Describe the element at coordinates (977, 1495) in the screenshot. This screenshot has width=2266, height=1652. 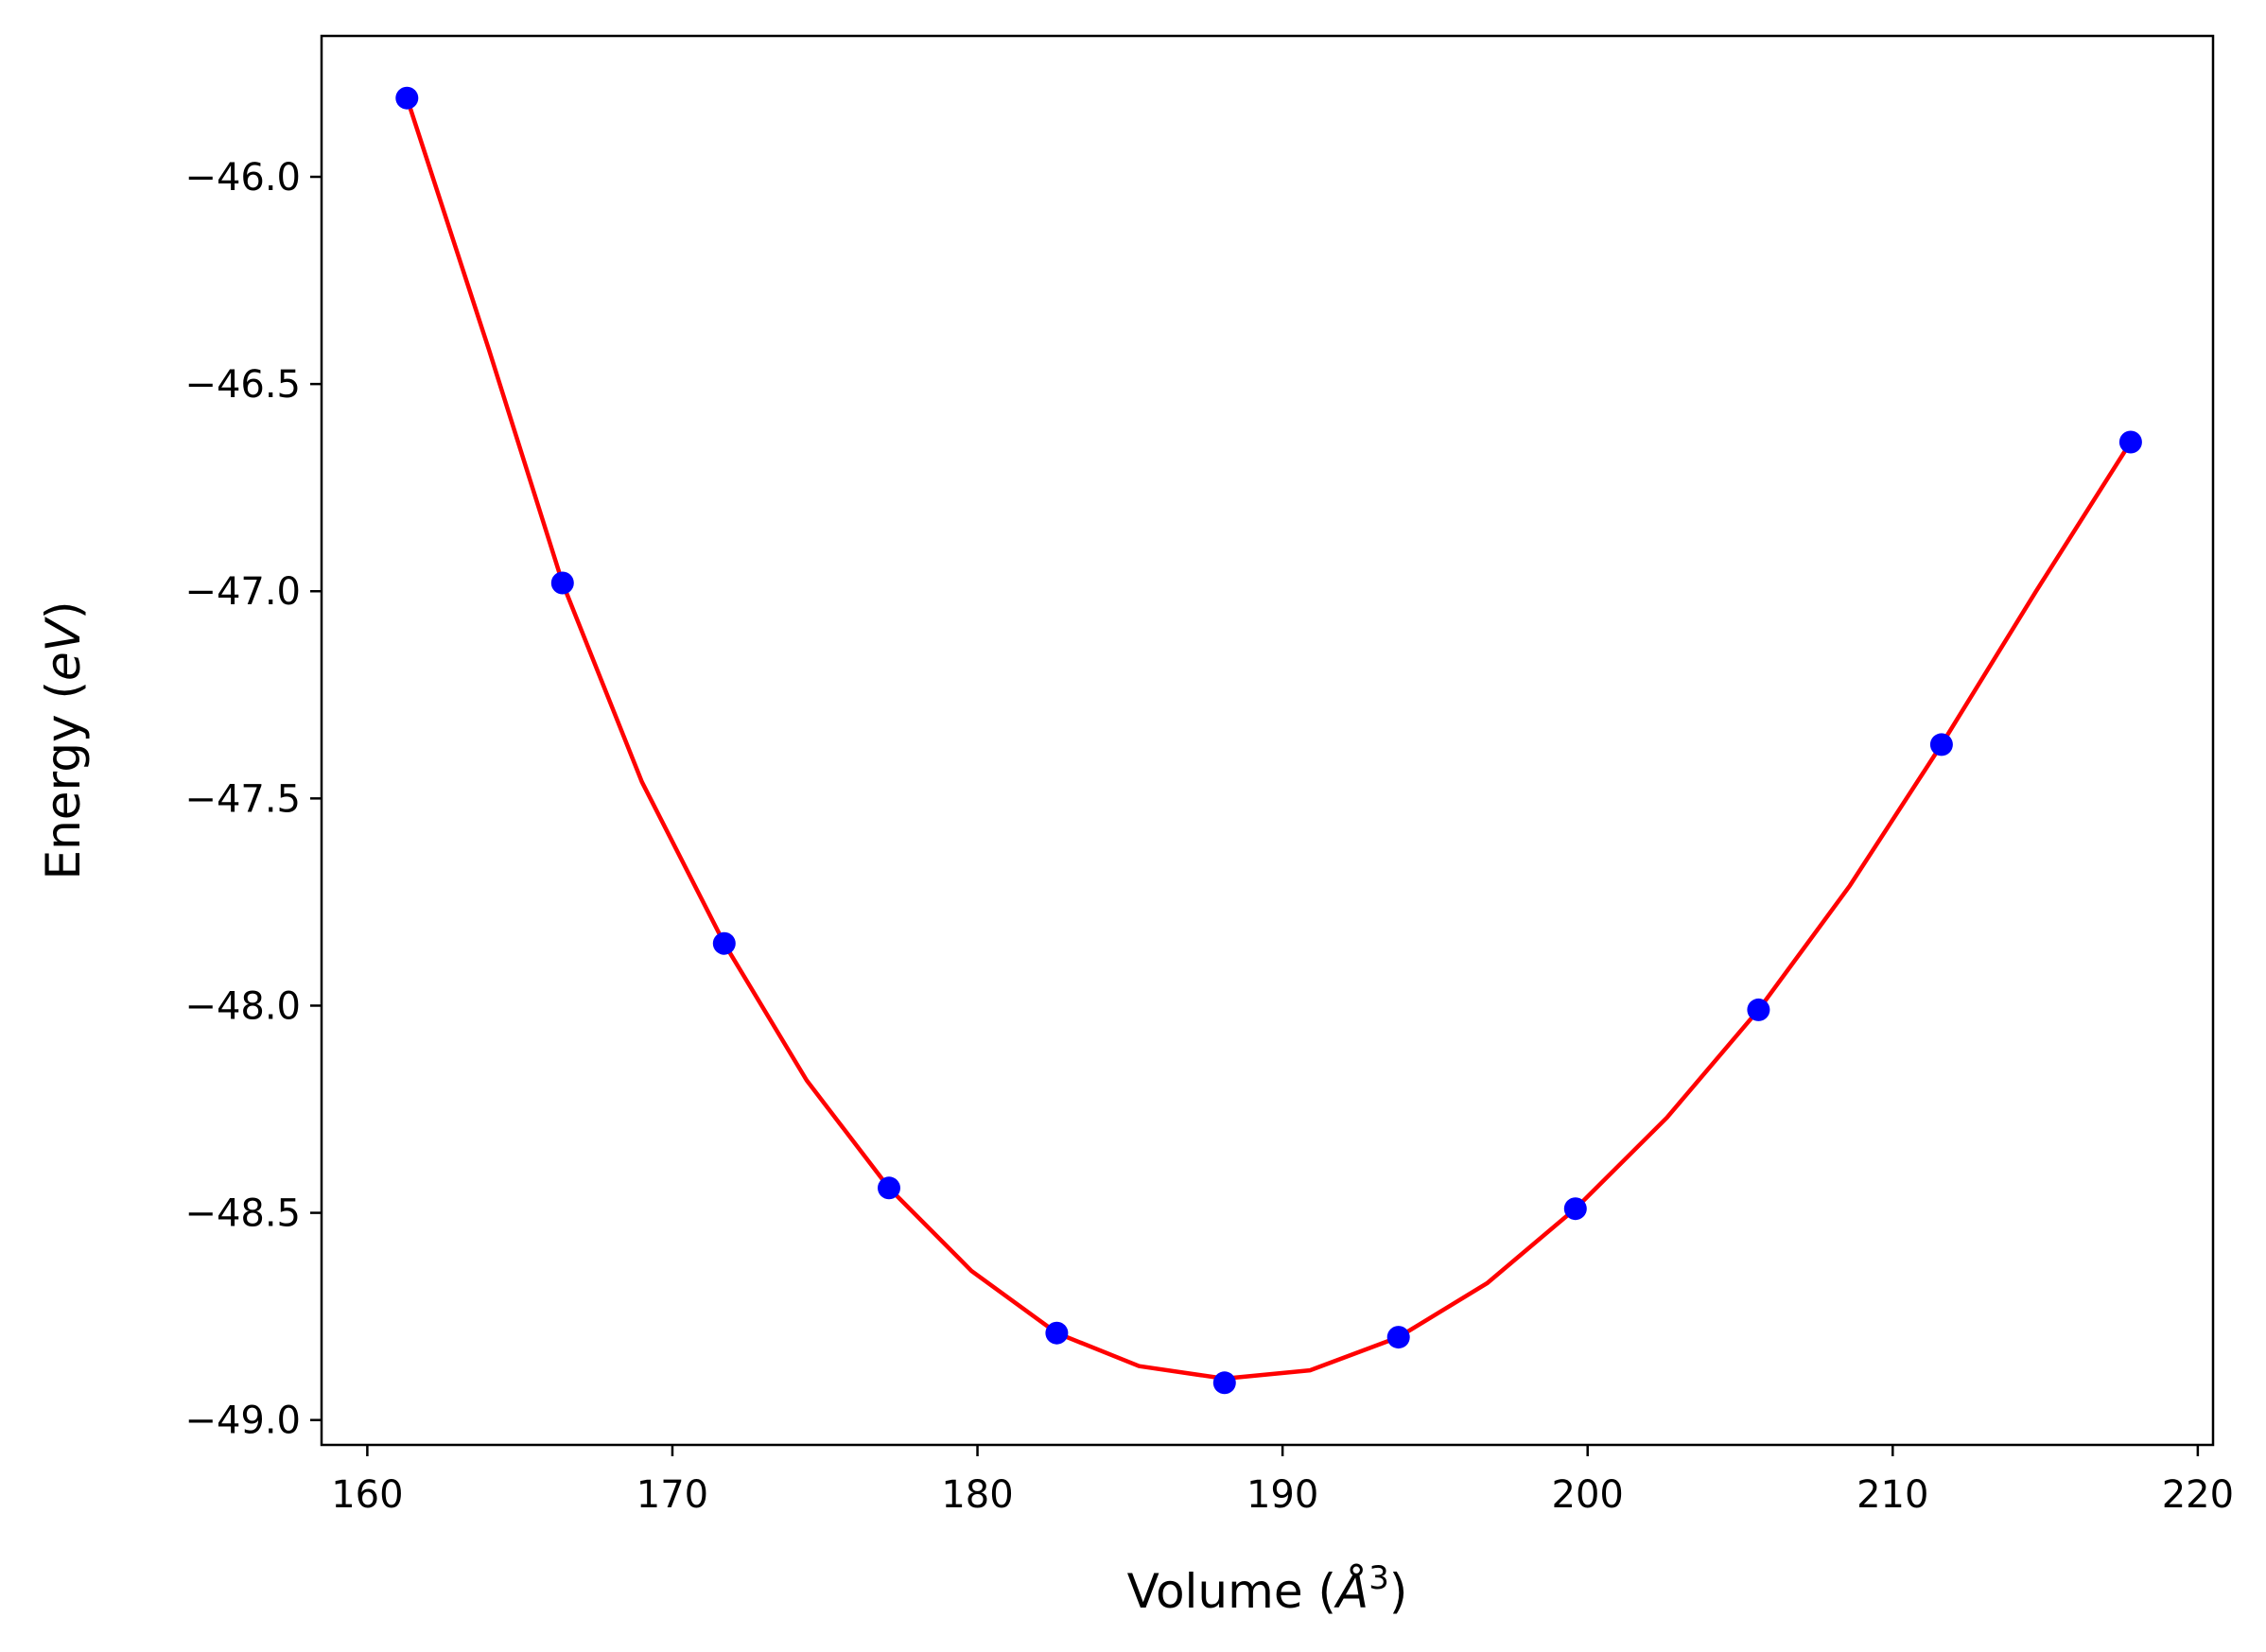
I see `x-tick-label: 180` at that location.